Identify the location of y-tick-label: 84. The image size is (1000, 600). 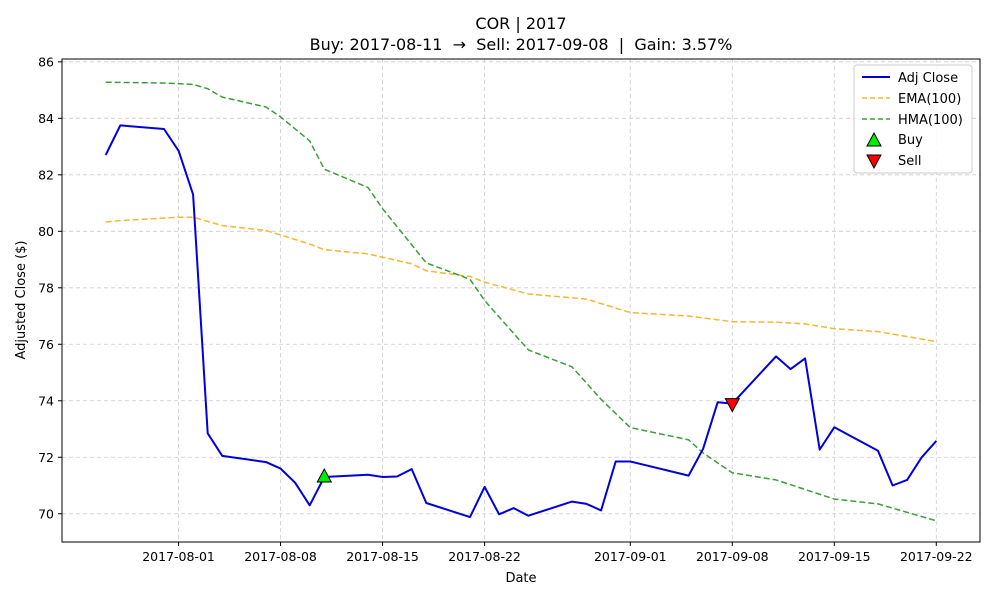
(46, 118).